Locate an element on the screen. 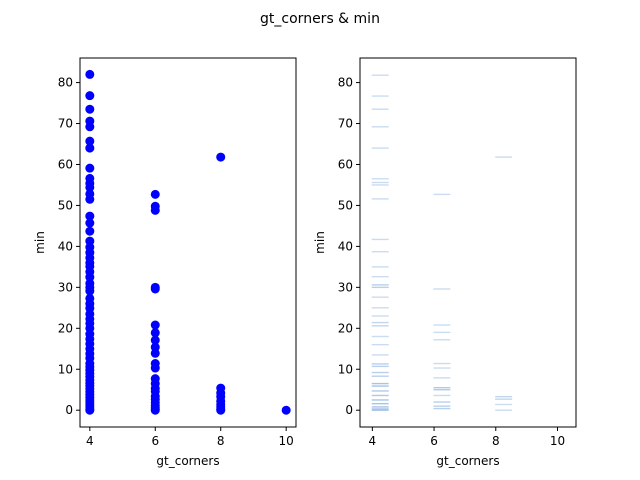  y-tick-label: 50 is located at coordinates (65, 205).